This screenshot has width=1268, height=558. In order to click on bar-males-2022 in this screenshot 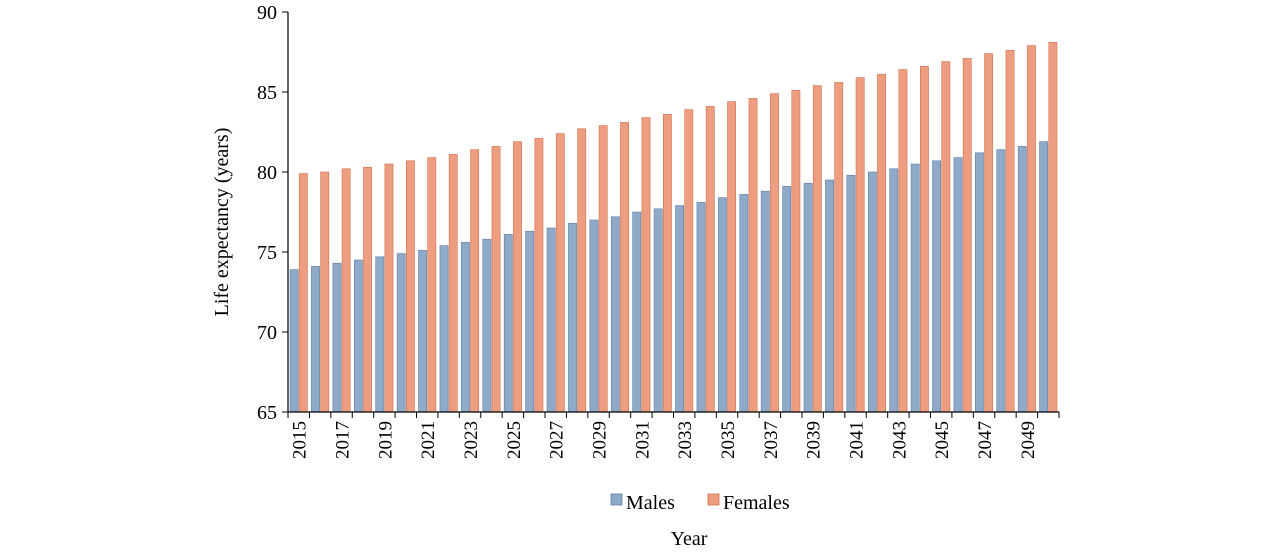, I will do `click(444, 329)`.